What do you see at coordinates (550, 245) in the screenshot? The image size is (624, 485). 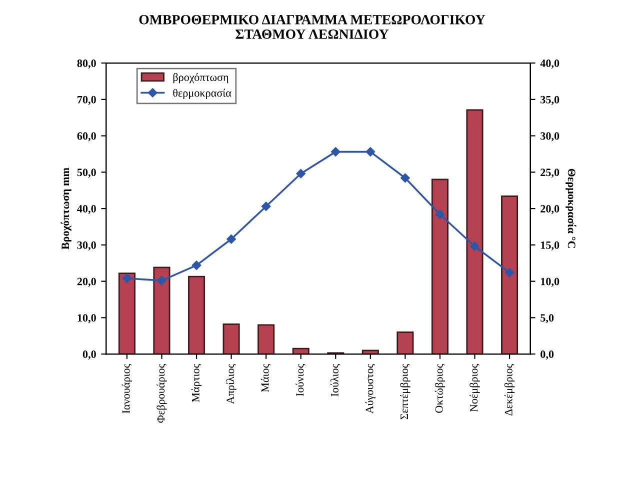 I see `y2-tick-label: 15,0` at bounding box center [550, 245].